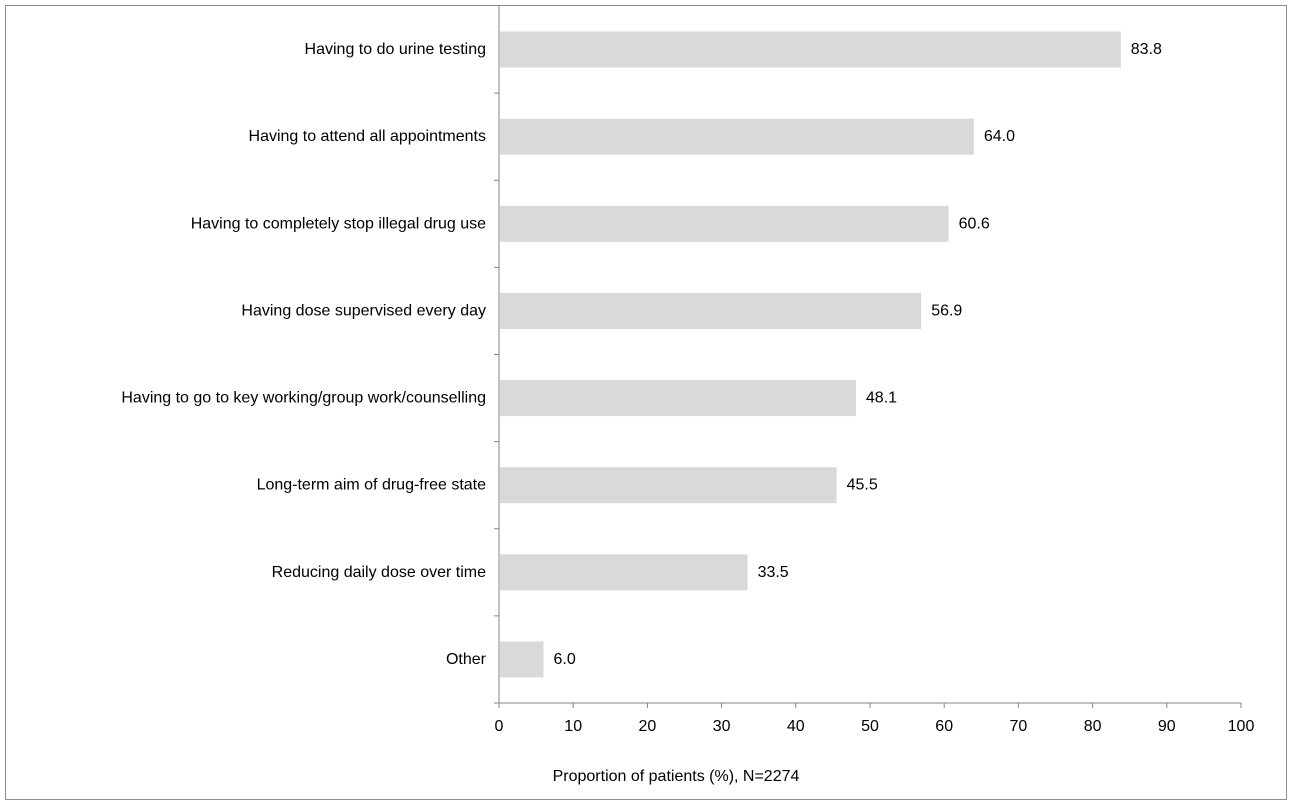 The image size is (1292, 805). What do you see at coordinates (1019, 726) in the screenshot?
I see `x-tick-label: 70` at bounding box center [1019, 726].